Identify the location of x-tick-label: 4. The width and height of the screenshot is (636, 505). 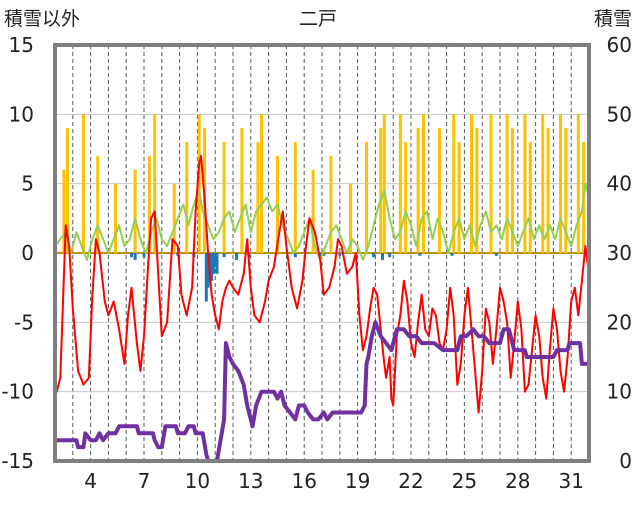
(90, 481).